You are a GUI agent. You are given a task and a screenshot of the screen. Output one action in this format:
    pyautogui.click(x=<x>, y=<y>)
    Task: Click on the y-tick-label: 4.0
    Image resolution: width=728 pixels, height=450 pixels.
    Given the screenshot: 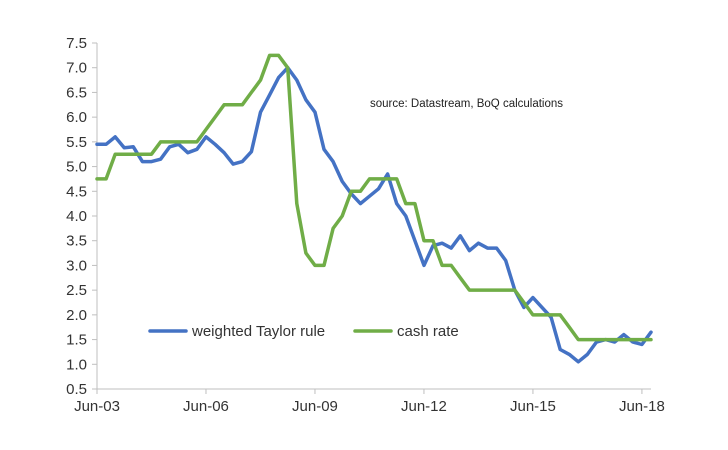 What is the action you would take?
    pyautogui.click(x=76, y=216)
    